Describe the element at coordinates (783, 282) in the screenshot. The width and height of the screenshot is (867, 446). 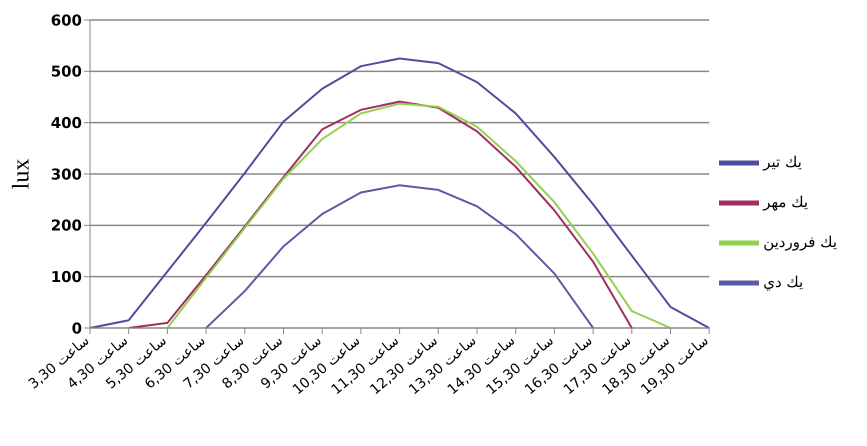
I see `legend-label: يك دي` at that location.